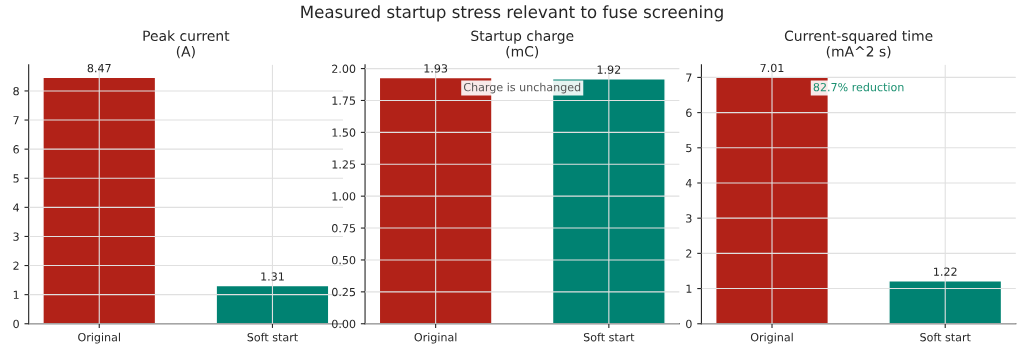 This screenshot has height=350, width=1024. Describe the element at coordinates (858, 87) in the screenshot. I see `annotation: 82.7% reduction` at that location.